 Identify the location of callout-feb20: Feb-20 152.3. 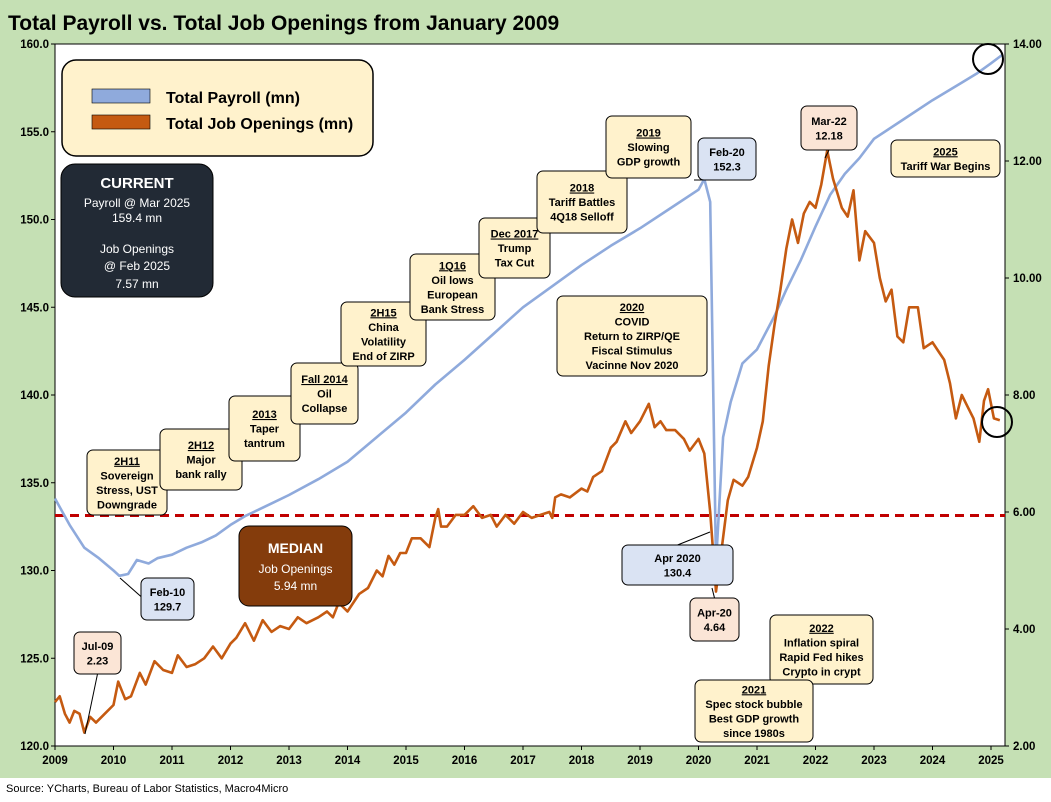
(725, 159).